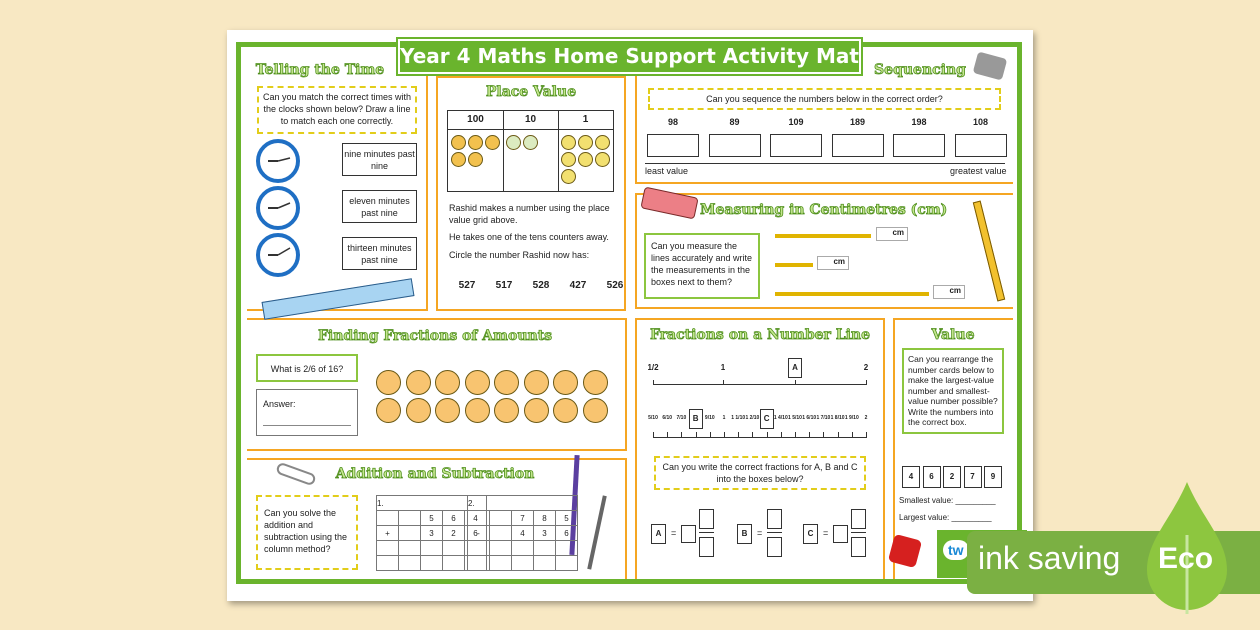 The width and height of the screenshot is (1260, 630). Describe the element at coordinates (435, 474) in the screenshot. I see `addition-title: Addition and Subtraction` at that location.